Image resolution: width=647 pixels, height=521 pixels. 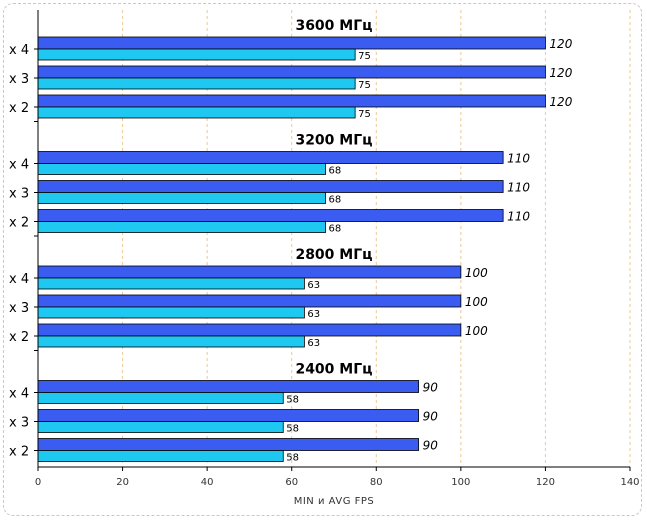 What do you see at coordinates (122, 482) in the screenshot?
I see `x-tick-label: 20` at bounding box center [122, 482].